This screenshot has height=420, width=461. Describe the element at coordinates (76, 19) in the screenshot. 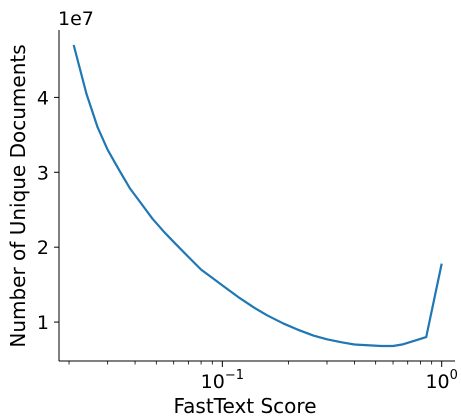

I see `y-scale-label: 1e7` at that location.